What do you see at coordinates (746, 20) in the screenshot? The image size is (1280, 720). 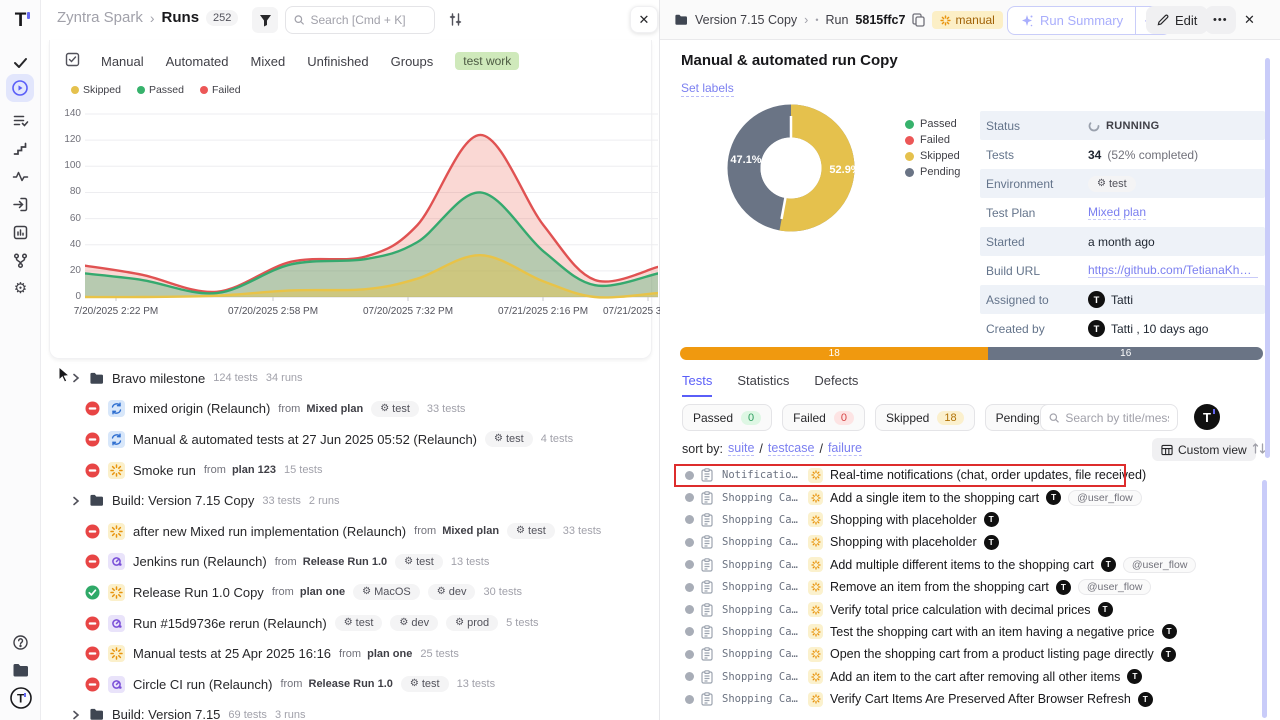 I see `run-breadcrumb-folder: Version 7.15 Copy` at bounding box center [746, 20].